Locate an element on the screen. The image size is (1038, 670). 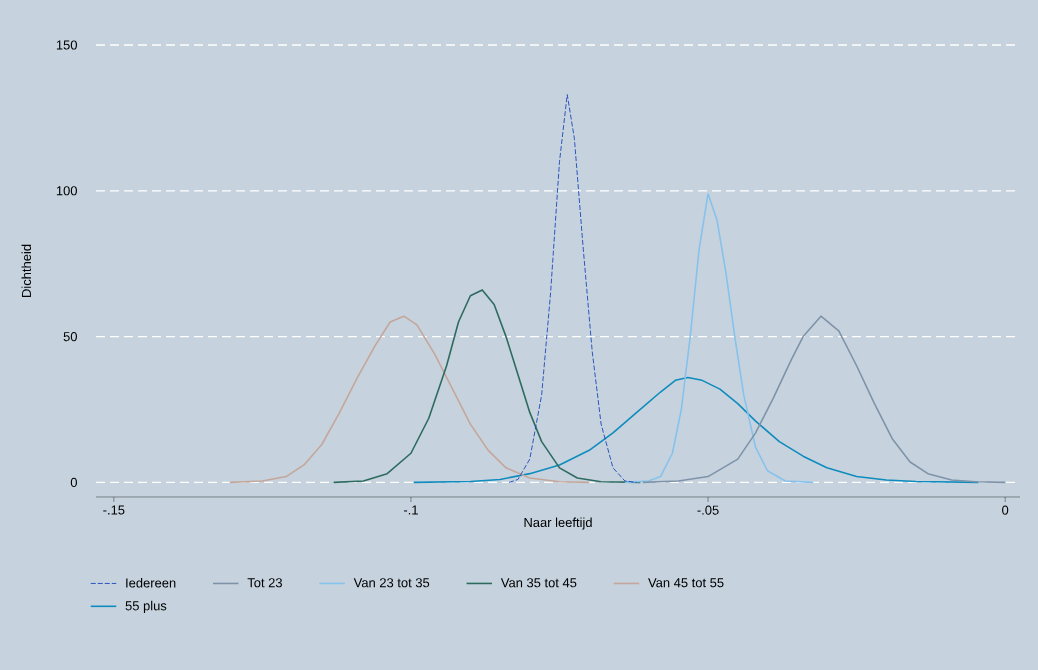
x-tick-label: -.05 is located at coordinates (708, 510).